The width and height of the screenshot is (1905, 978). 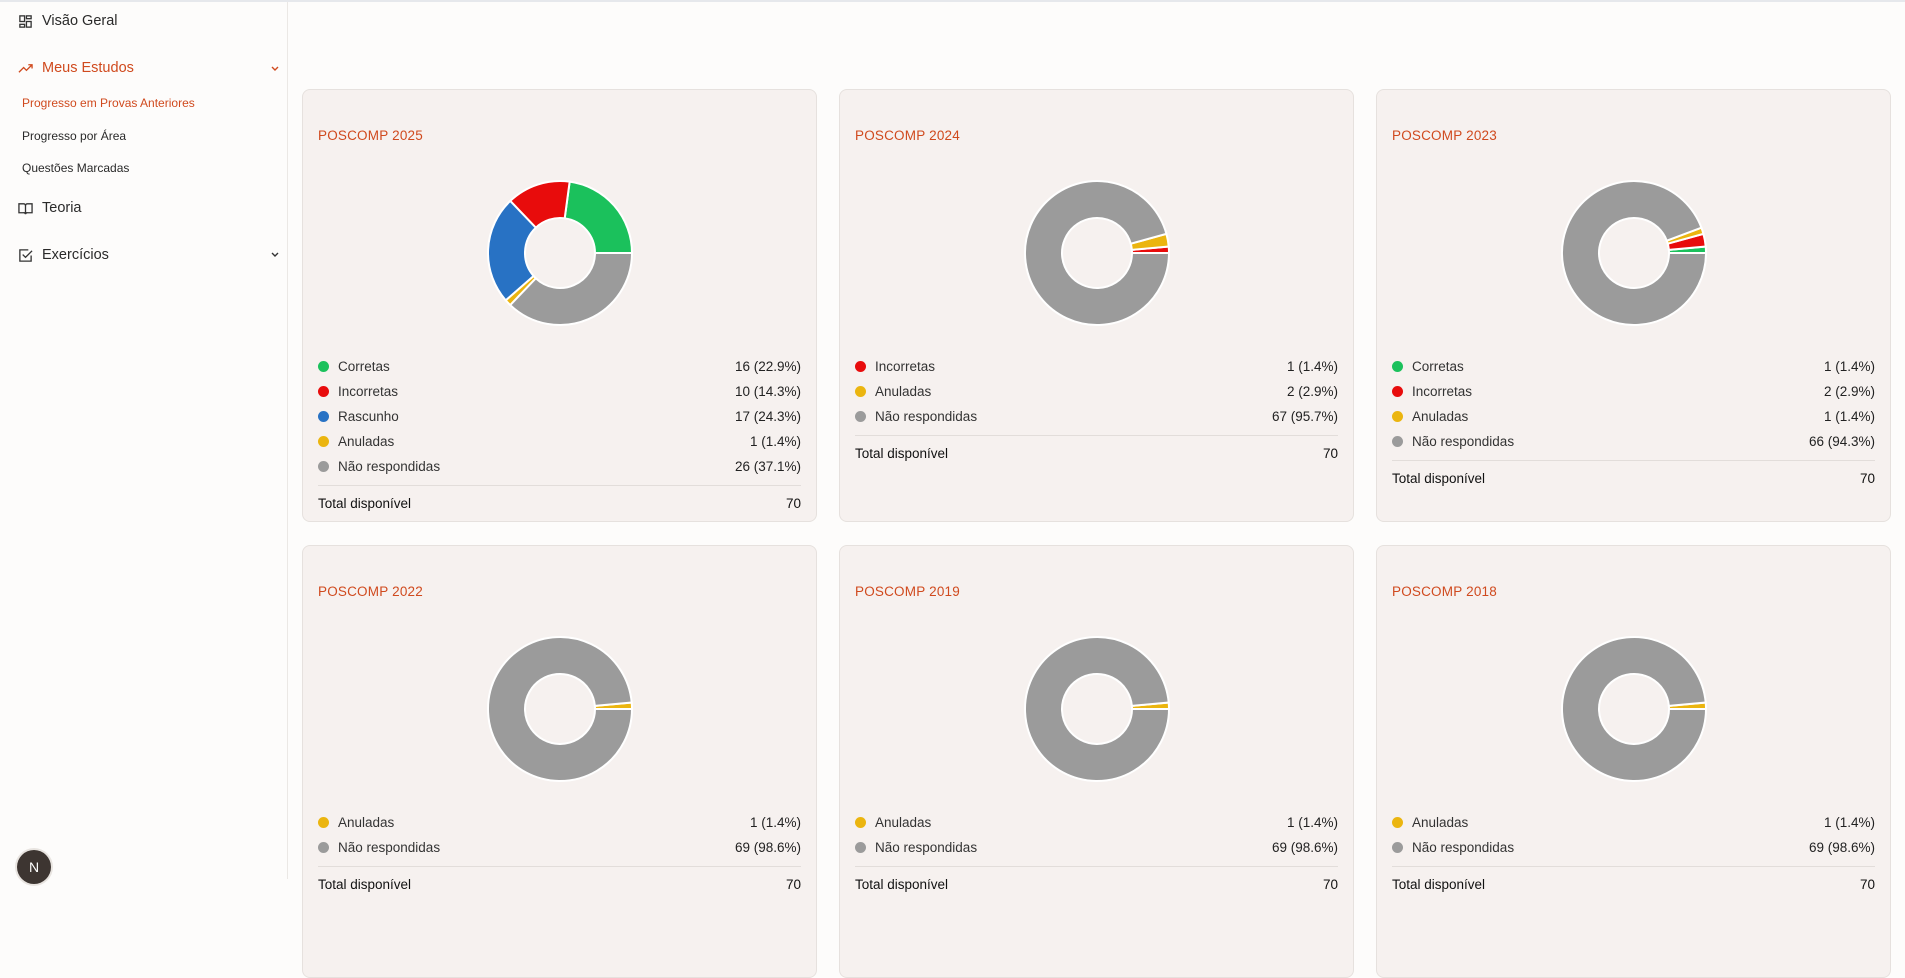 I want to click on nav-label: Visão Geral, so click(x=80, y=21).